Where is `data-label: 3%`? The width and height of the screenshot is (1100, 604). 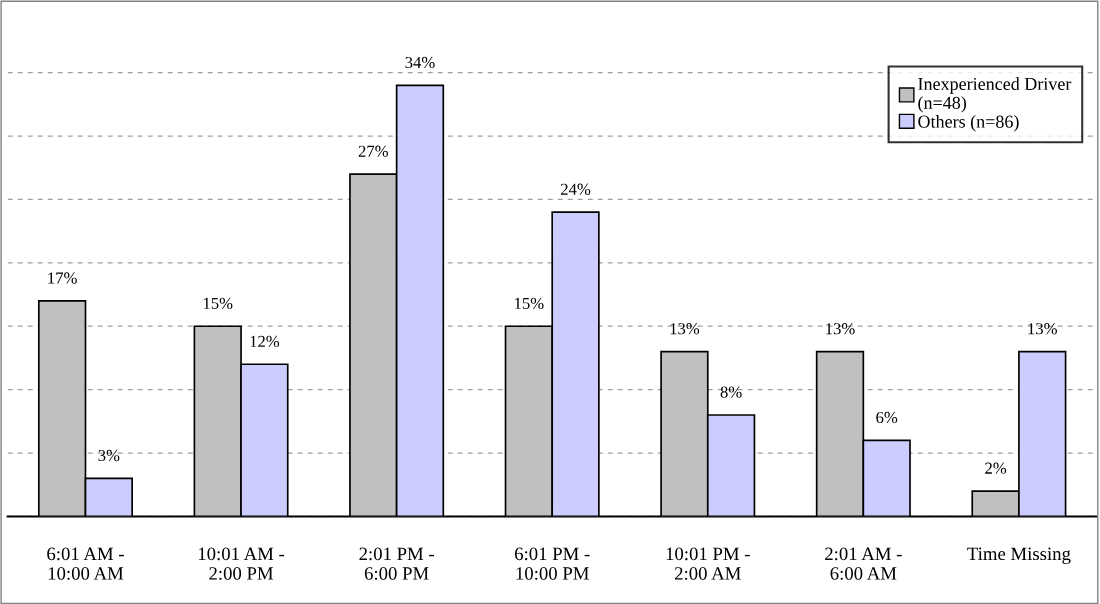
data-label: 3% is located at coordinates (109, 455).